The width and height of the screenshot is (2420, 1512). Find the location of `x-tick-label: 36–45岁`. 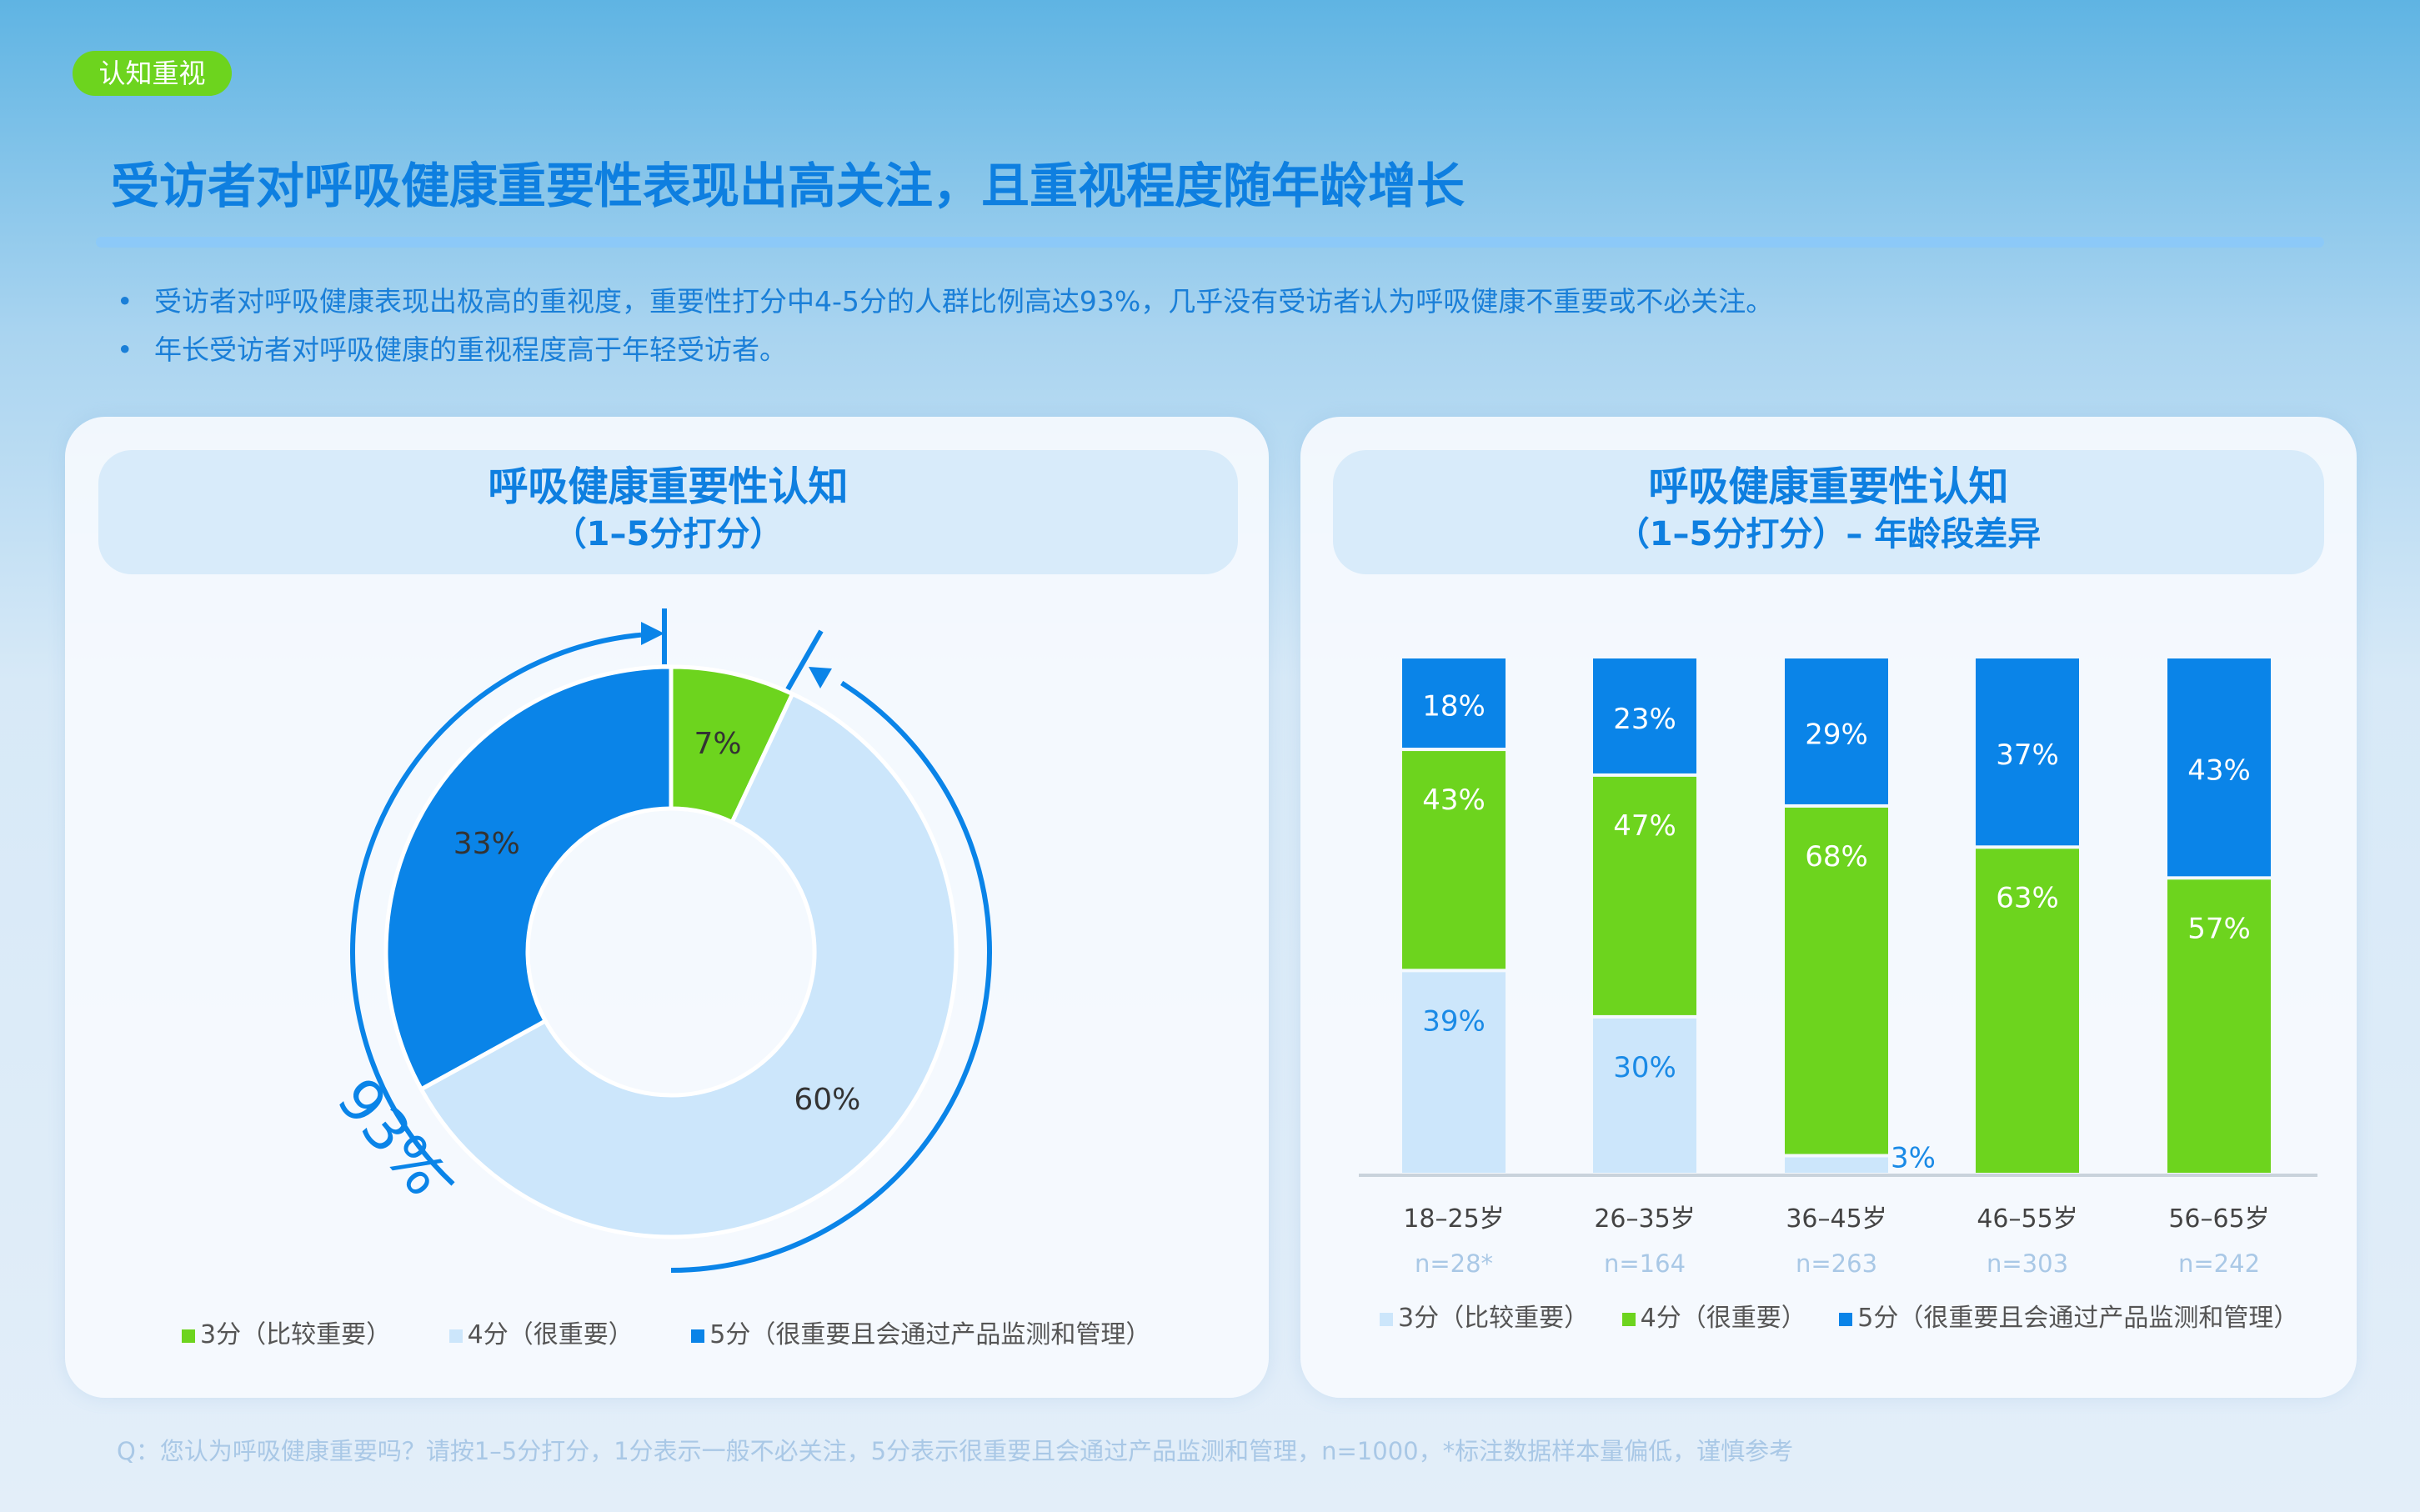

x-tick-label: 36–45岁 is located at coordinates (1836, 1219).